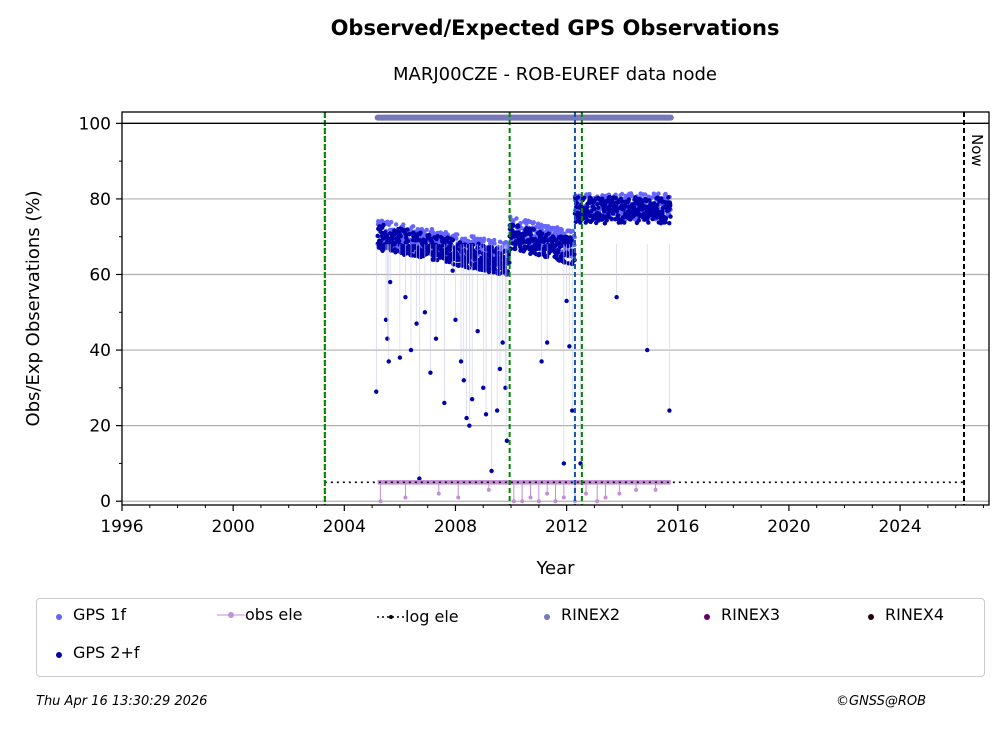  Describe the element at coordinates (899, 527) in the screenshot. I see `x-tick-label: 2024` at that location.